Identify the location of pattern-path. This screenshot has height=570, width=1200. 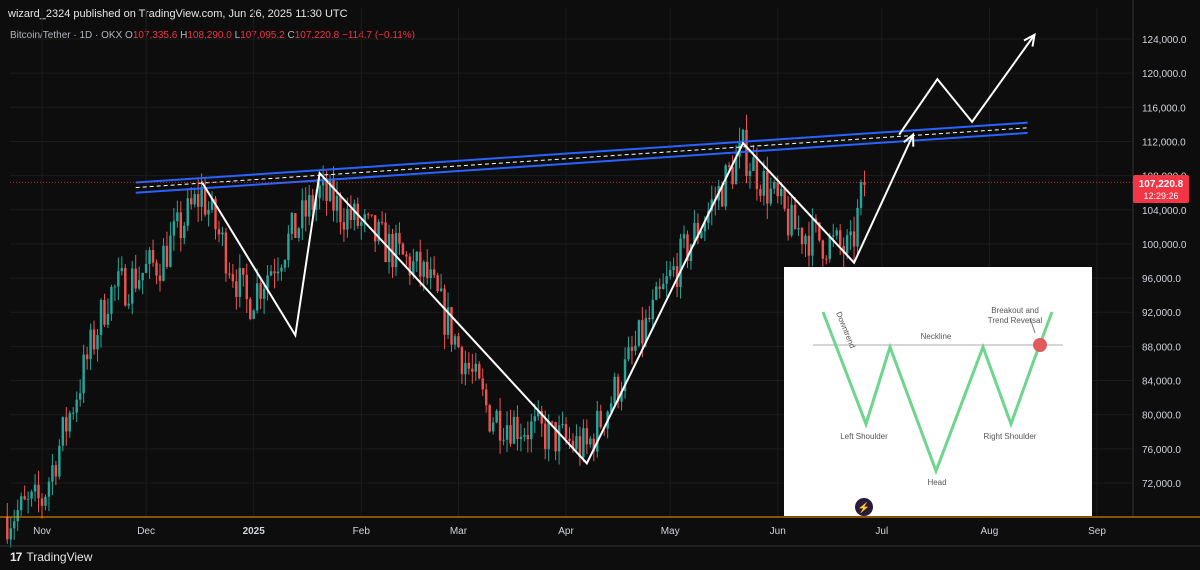
(937, 393).